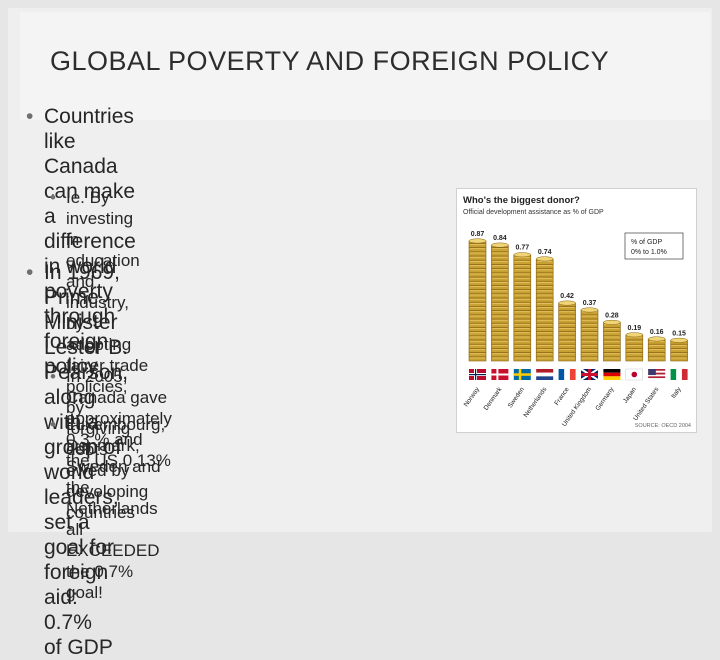  Describe the element at coordinates (646, 242) in the screenshot. I see `legend-title: % of GDP` at that location.